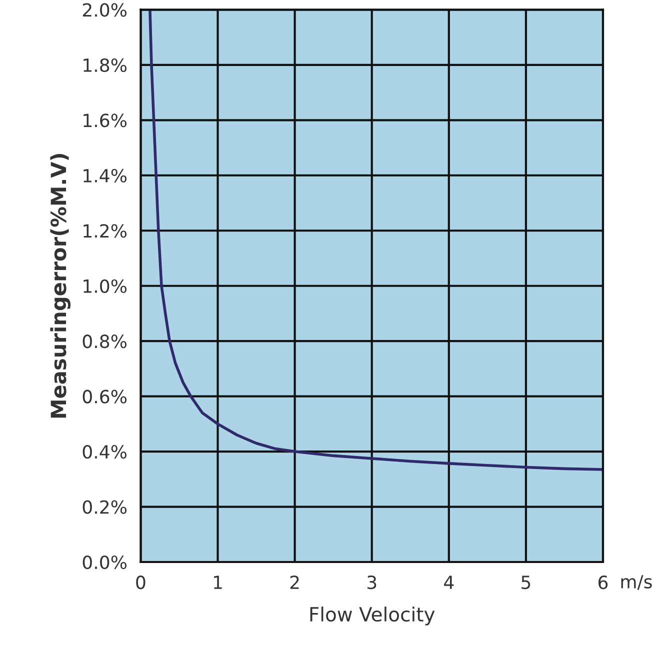  Describe the element at coordinates (105, 231) in the screenshot. I see `y-tick-label: 1.2%` at that location.